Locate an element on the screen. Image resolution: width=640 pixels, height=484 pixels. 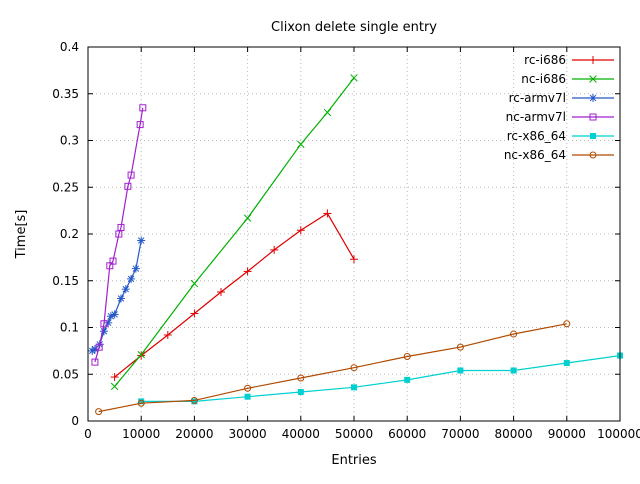
y-tick-label: 0.35 is located at coordinates (65, 94).